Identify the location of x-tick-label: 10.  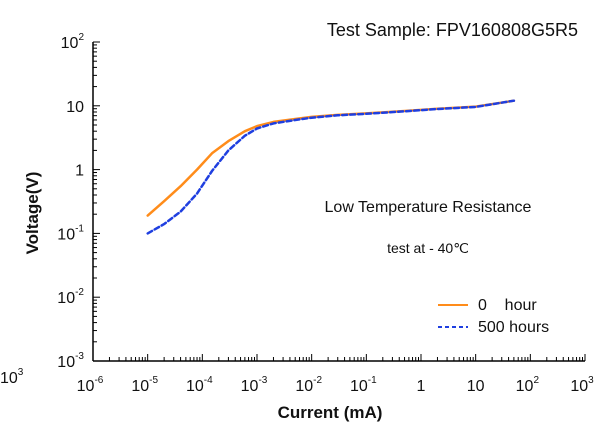
(476, 386).